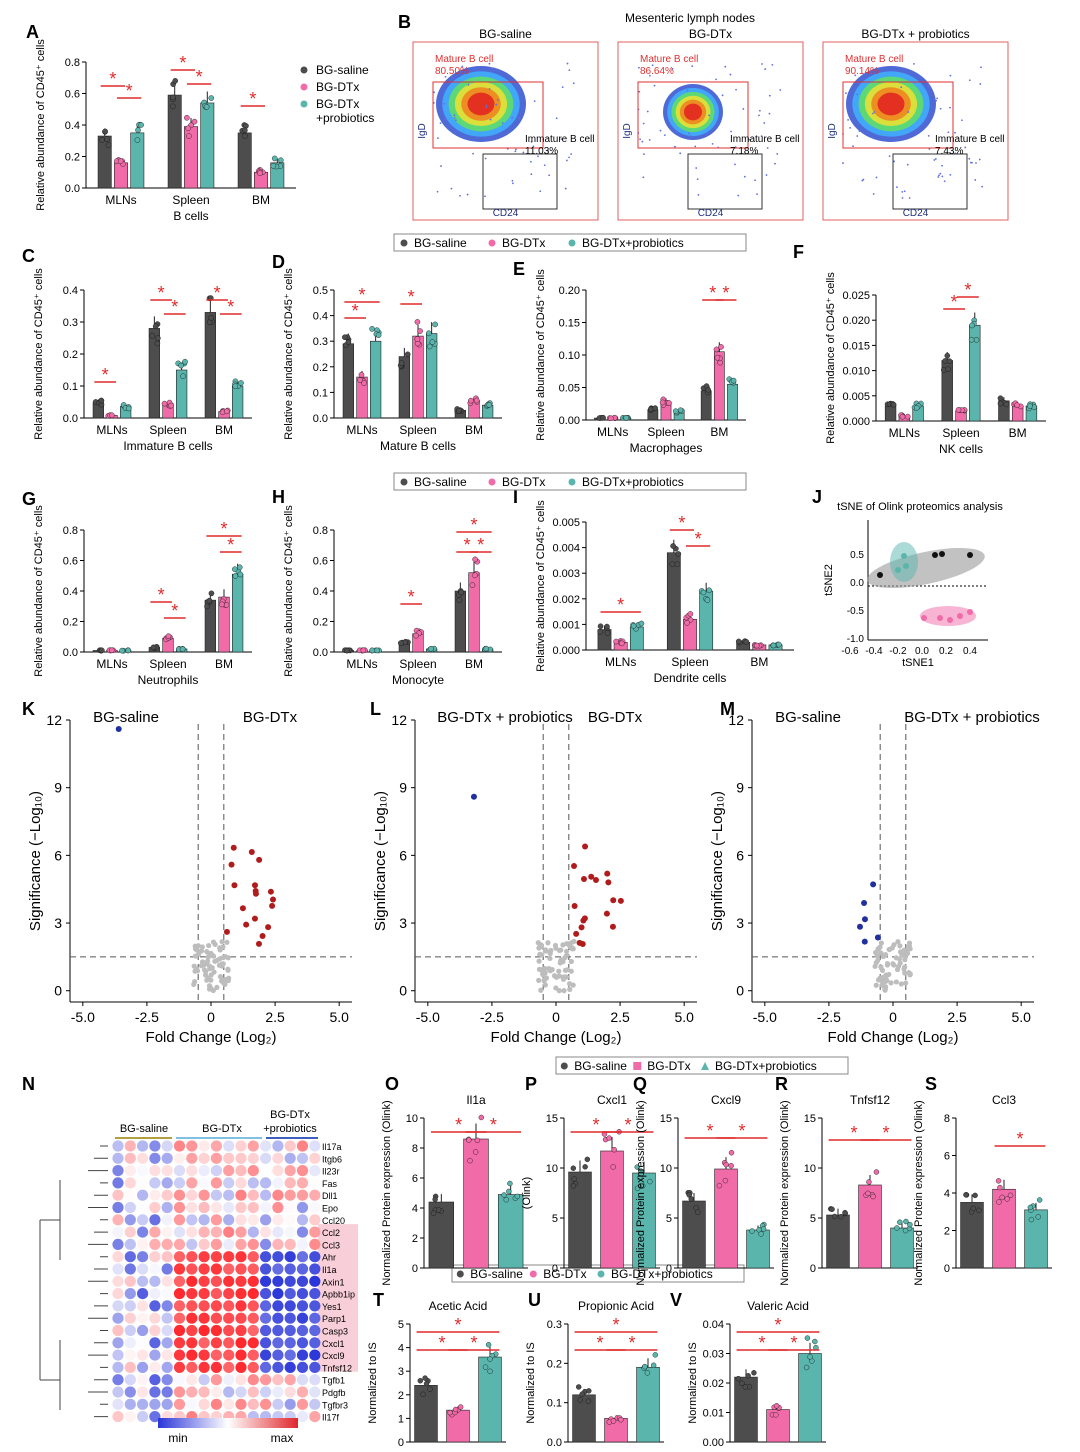 The height and width of the screenshot is (1452, 1080). Describe the element at coordinates (401, 1349) in the screenshot. I see `y-tick-label: 4` at that location.